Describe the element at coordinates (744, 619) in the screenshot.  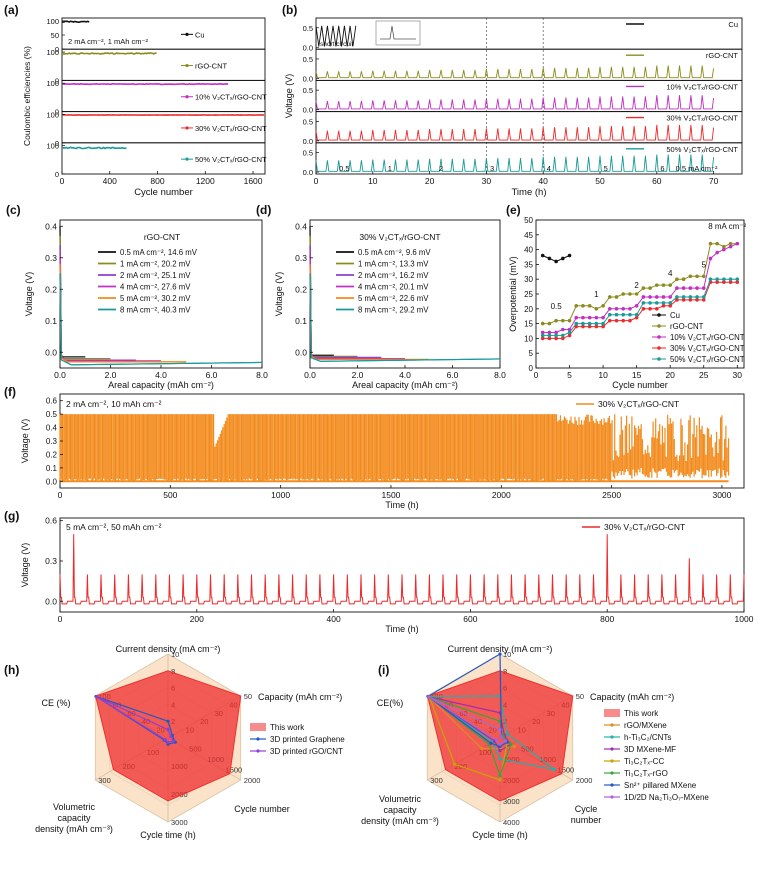
I see `x-tick-label: 1000` at that location.